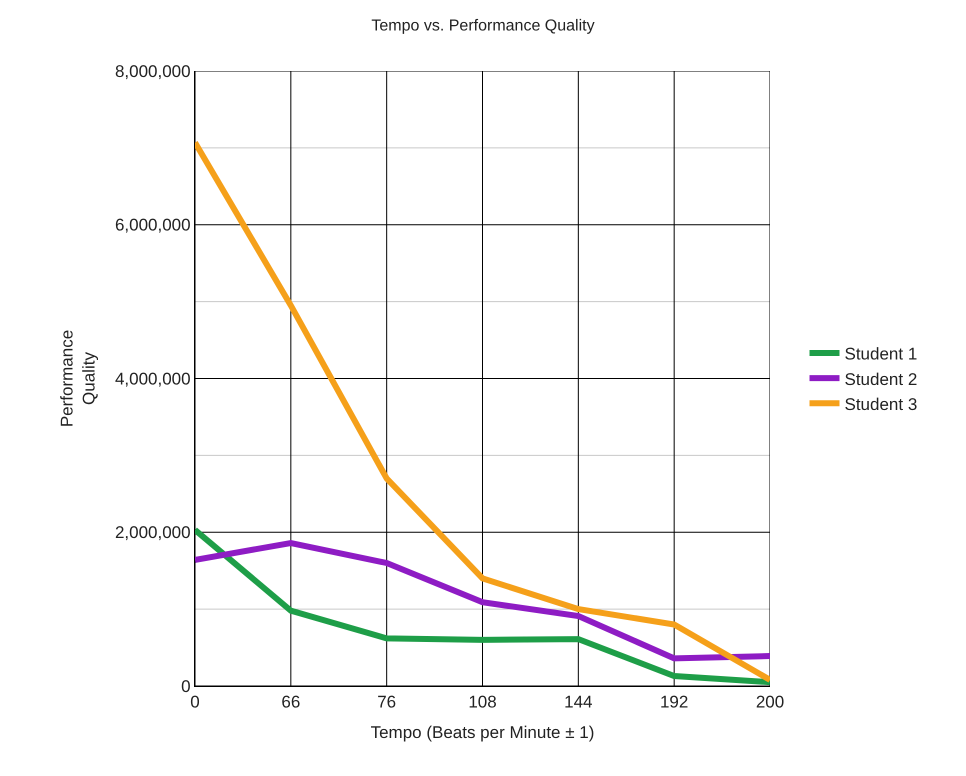 The height and width of the screenshot is (776, 966). Describe the element at coordinates (881, 404) in the screenshot. I see `legend-label: Student 3` at that location.